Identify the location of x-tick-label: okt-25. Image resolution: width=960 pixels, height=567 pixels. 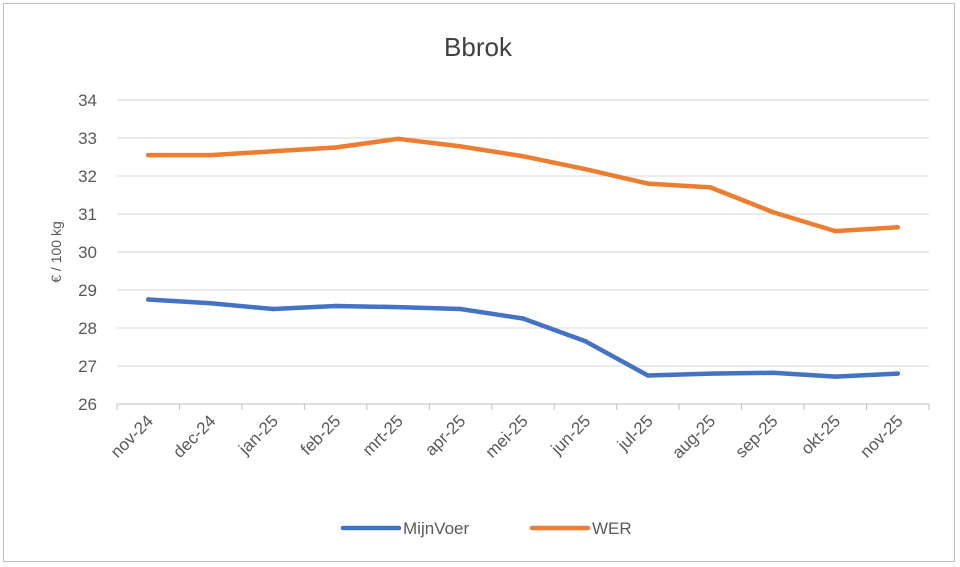
(820, 434).